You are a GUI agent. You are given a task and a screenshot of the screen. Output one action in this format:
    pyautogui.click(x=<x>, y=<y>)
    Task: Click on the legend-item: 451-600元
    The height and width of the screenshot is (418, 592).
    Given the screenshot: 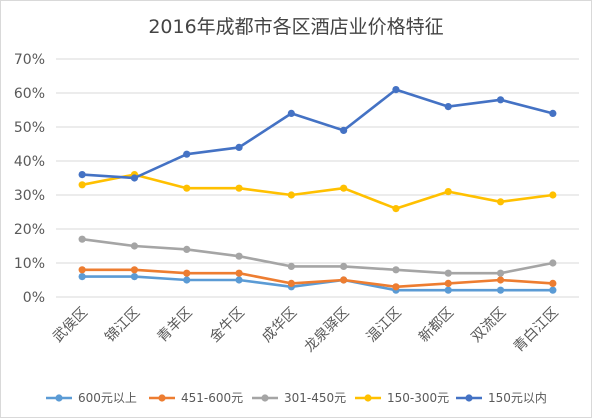 What is the action you would take?
    pyautogui.click(x=196, y=398)
    